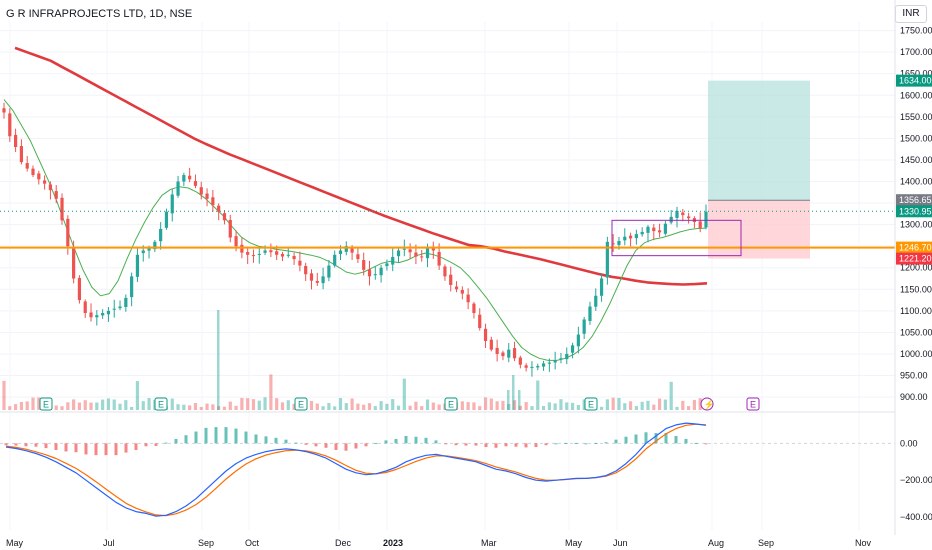 The width and height of the screenshot is (932, 550). Describe the element at coordinates (439, 543) in the screenshot. I see `time-axis: May Jul Sep Oct Dec 2023 Mar May Jun Aug Sep Nov` at that location.